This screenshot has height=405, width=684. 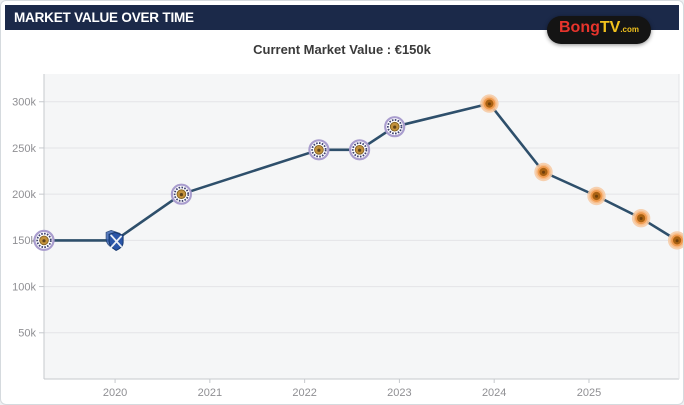 I want to click on bongtv-logo: BongTV.com, so click(x=599, y=30).